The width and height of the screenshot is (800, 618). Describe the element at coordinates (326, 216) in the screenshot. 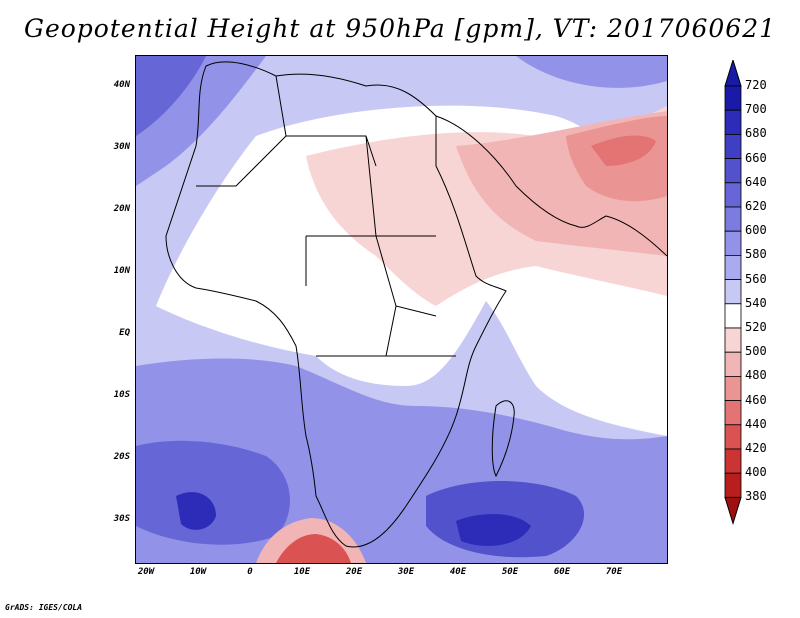

I see `country-borders` at that location.